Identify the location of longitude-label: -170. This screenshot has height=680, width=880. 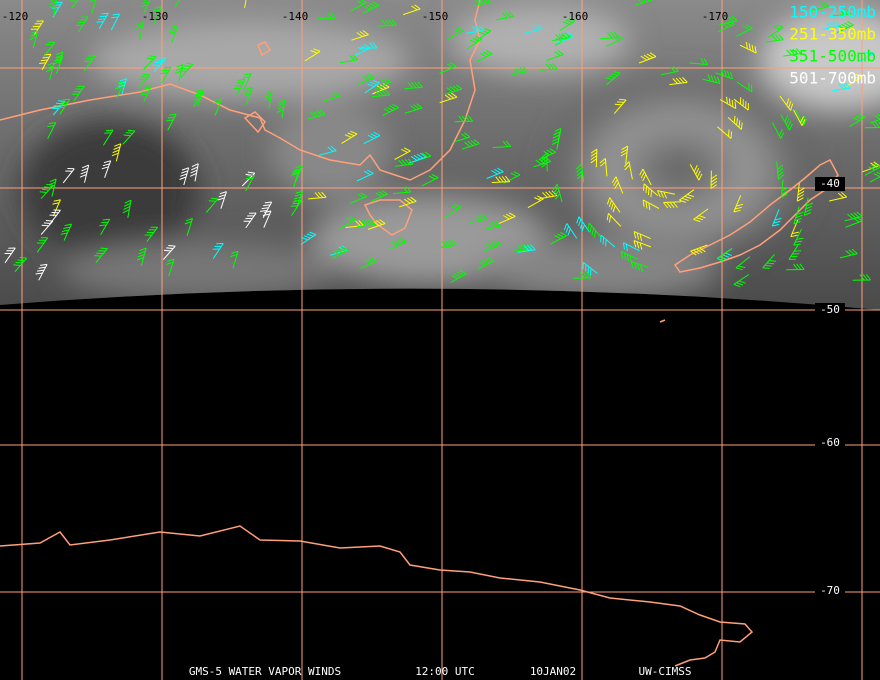
(715, 16).